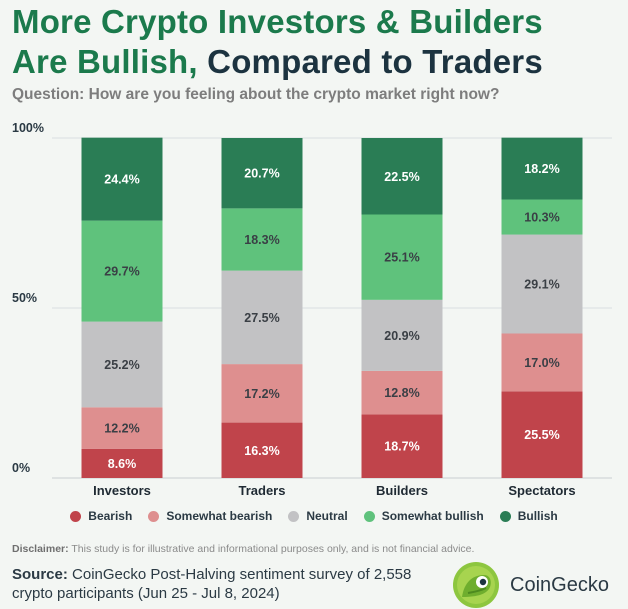 This screenshot has width=628, height=609. I want to click on data-label: 25.5%, so click(541, 435).